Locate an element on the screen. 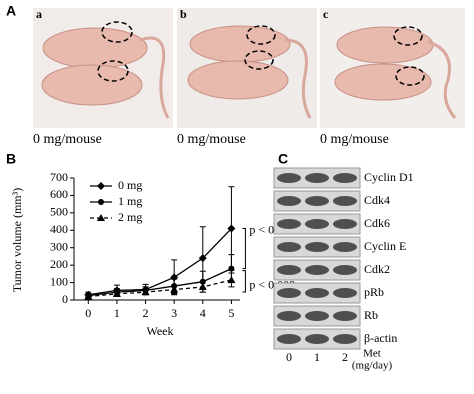 Image resolution: width=474 pixels, height=394 pixels. y-tick-label: 400 is located at coordinates (59, 229).